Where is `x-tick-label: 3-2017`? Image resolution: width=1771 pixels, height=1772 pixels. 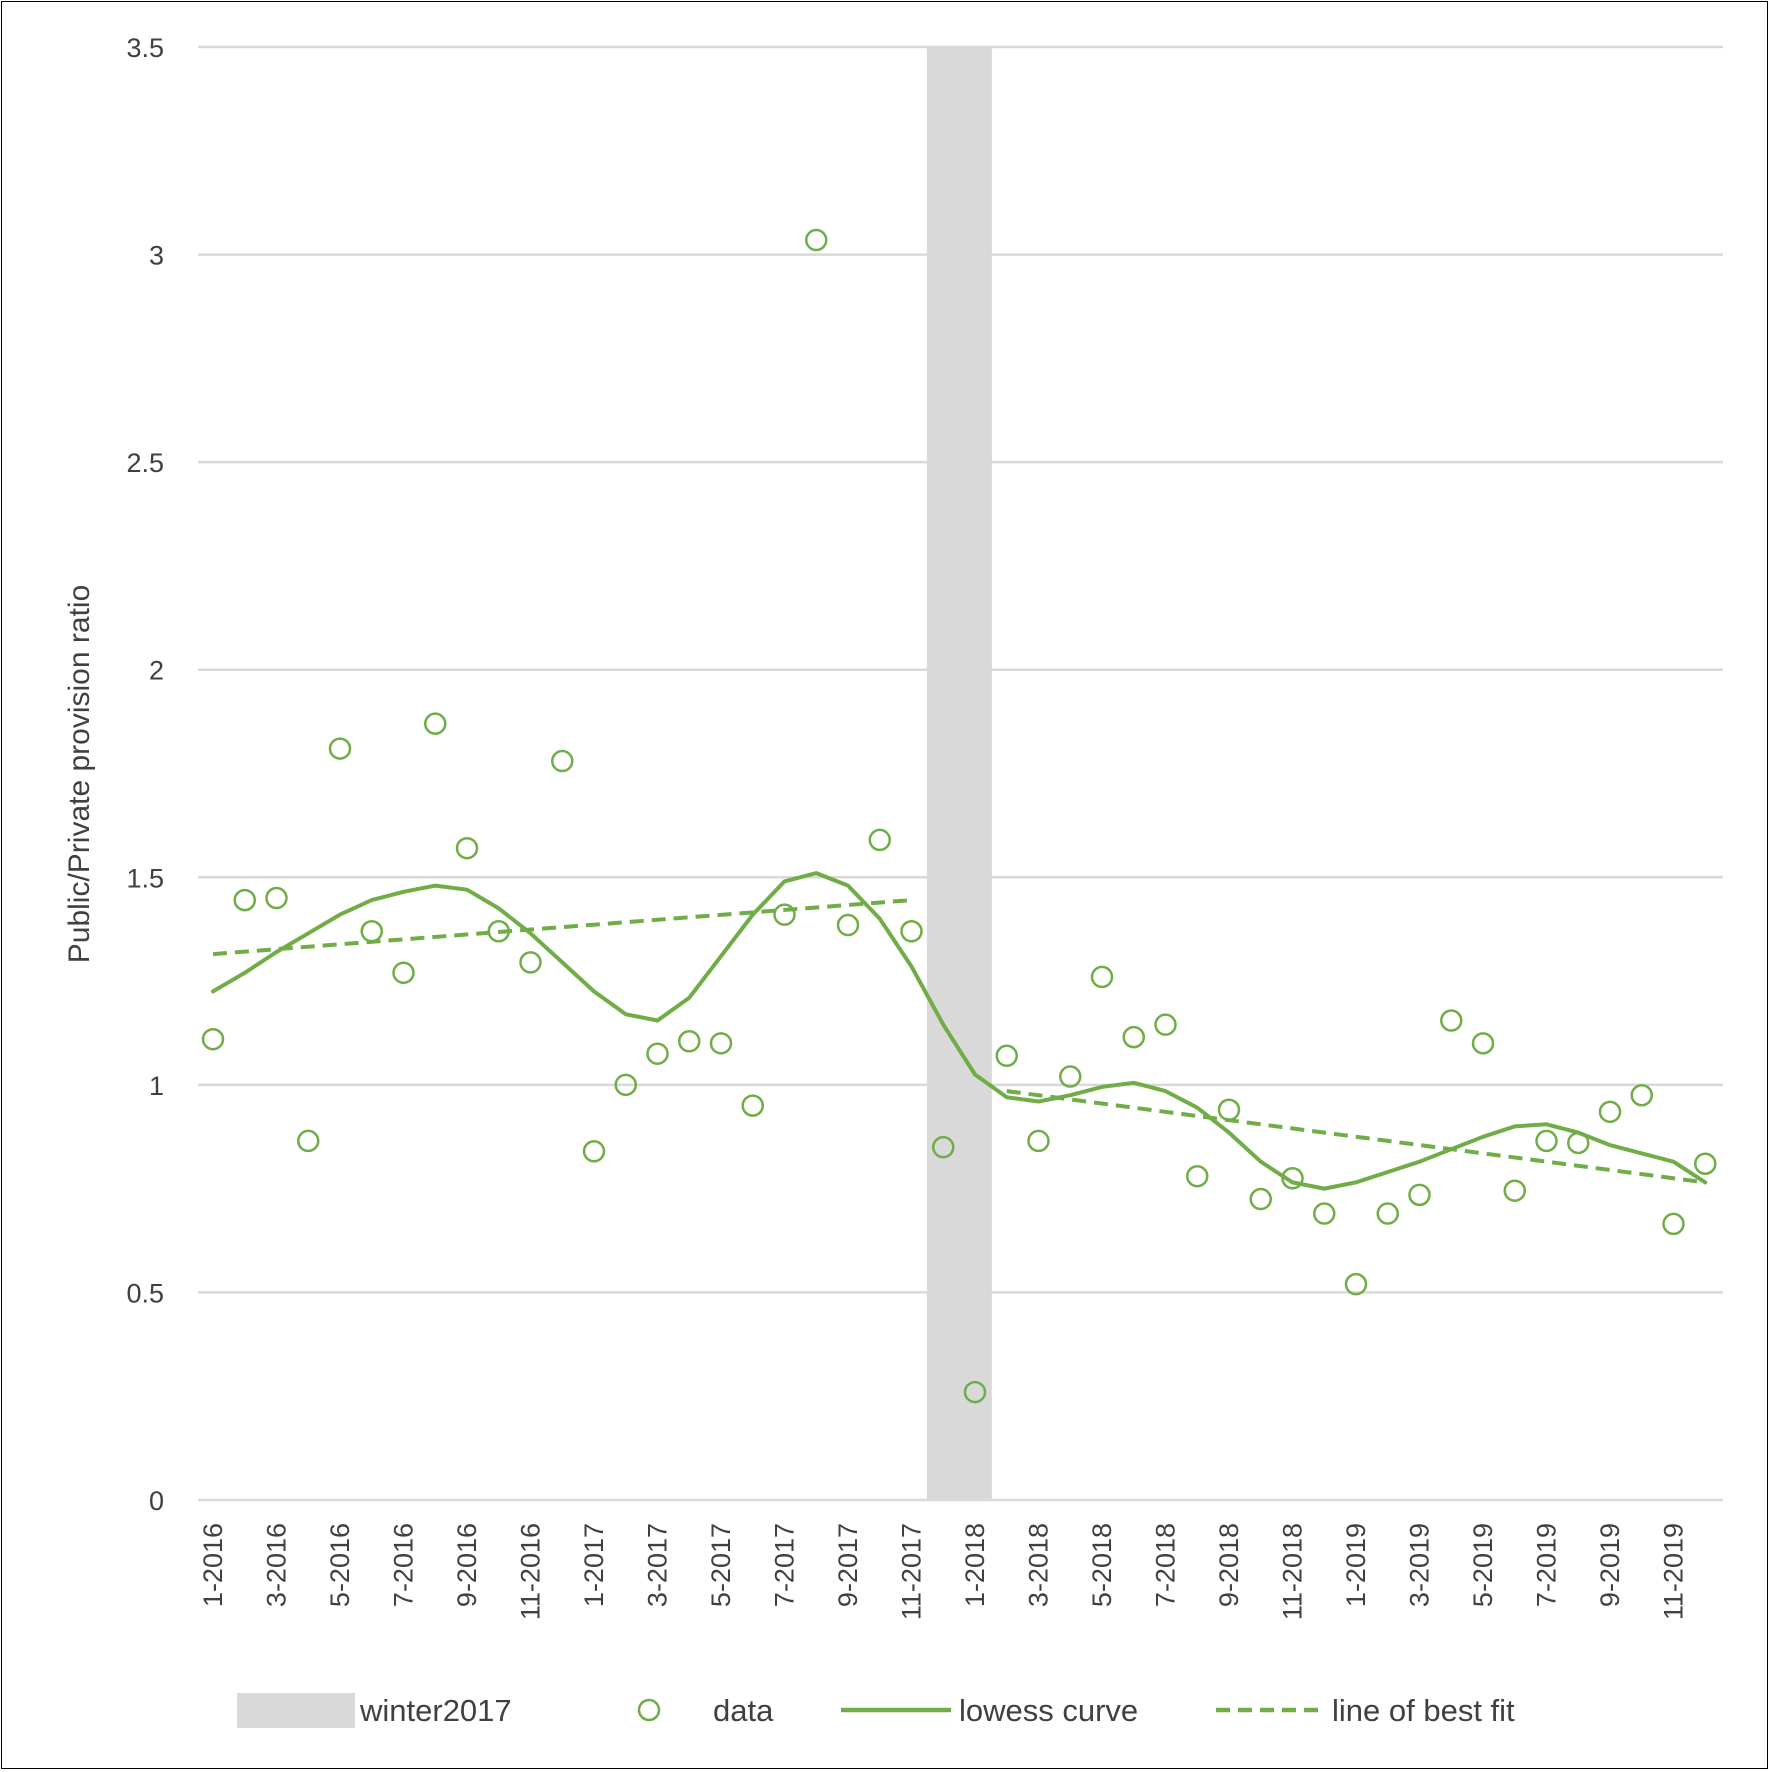 x-tick-label: 3-2017 is located at coordinates (658, 1565).